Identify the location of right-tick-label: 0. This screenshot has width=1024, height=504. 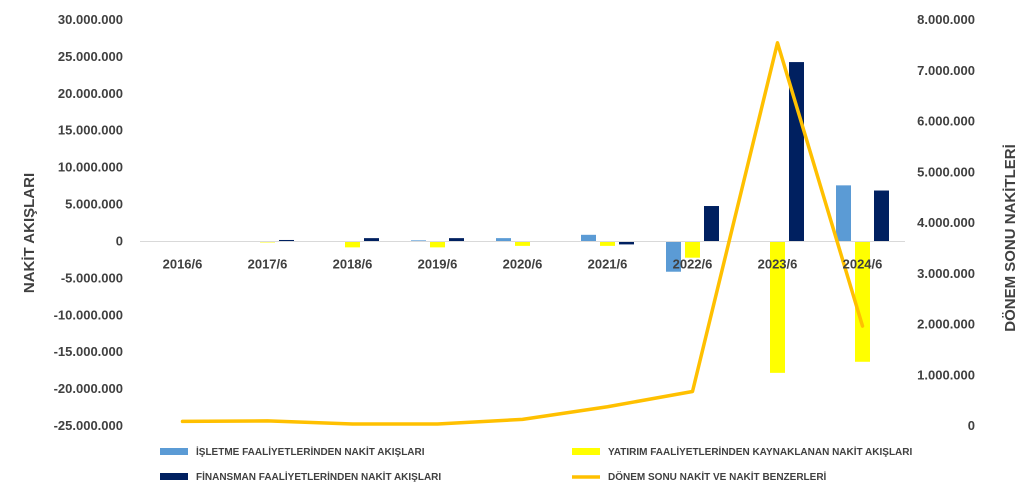
(971, 425).